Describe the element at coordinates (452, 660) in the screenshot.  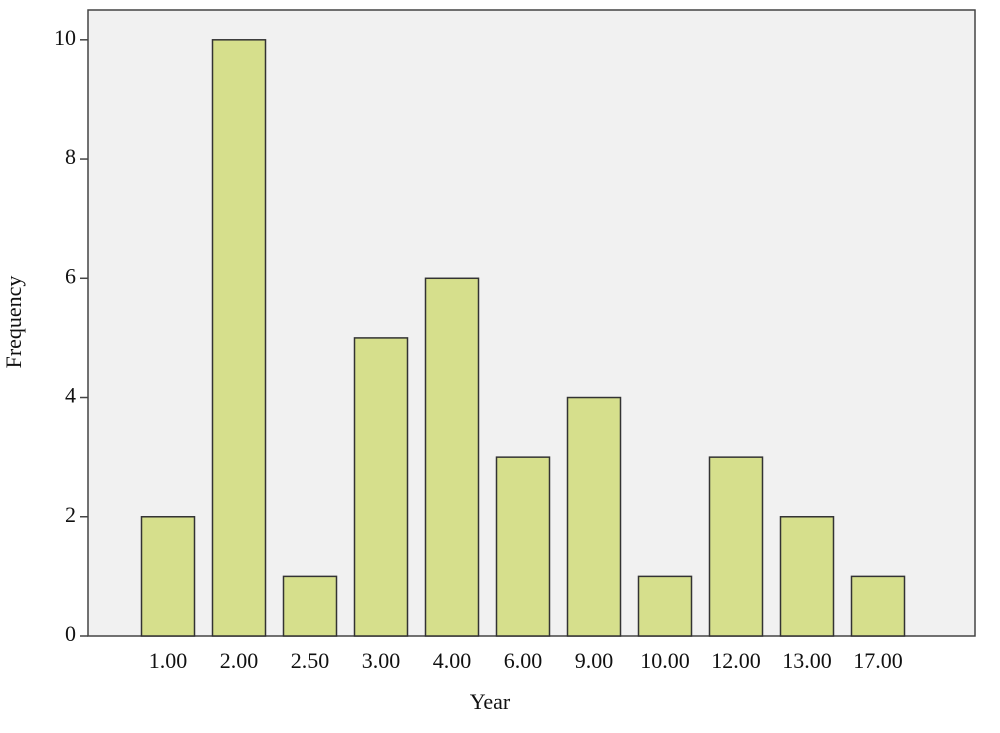
I see `x-tick-label: 4.00` at that location.